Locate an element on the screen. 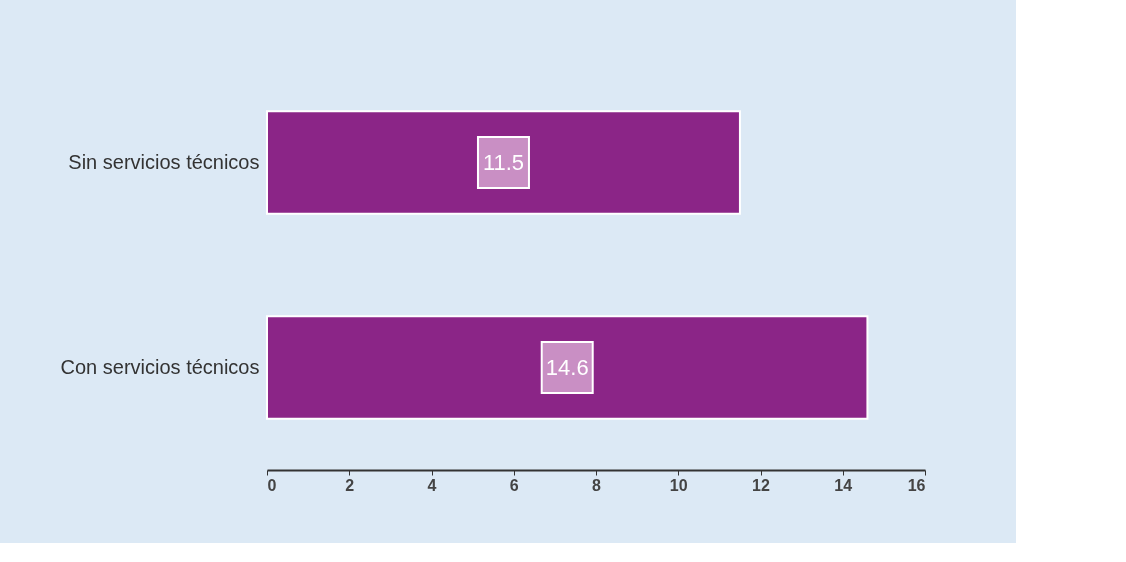  x-tick-label: 16 is located at coordinates (916, 485).